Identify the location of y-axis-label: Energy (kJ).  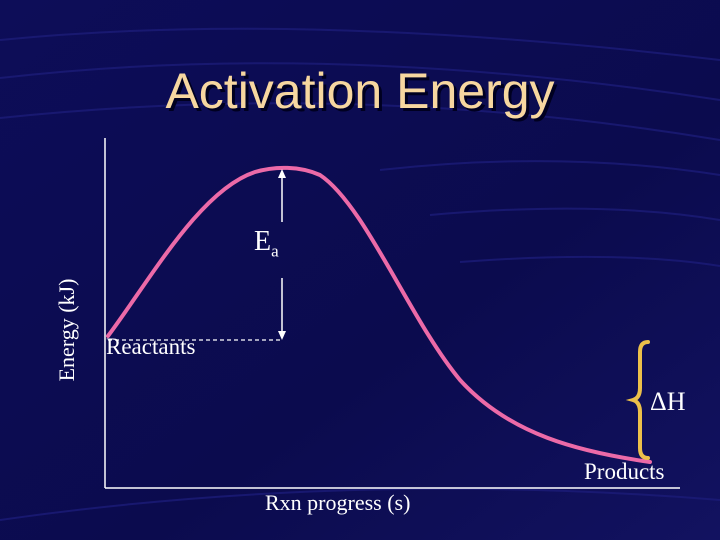
(66, 330).